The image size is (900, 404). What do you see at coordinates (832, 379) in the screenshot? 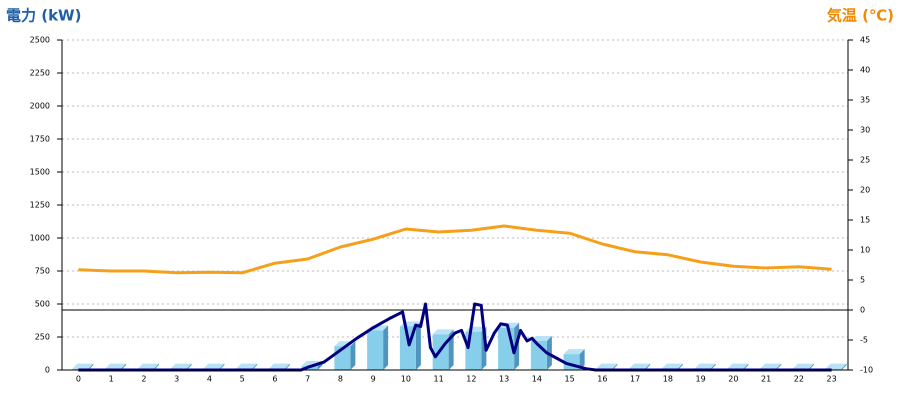
I see `x-tick-label: 23` at bounding box center [832, 379].